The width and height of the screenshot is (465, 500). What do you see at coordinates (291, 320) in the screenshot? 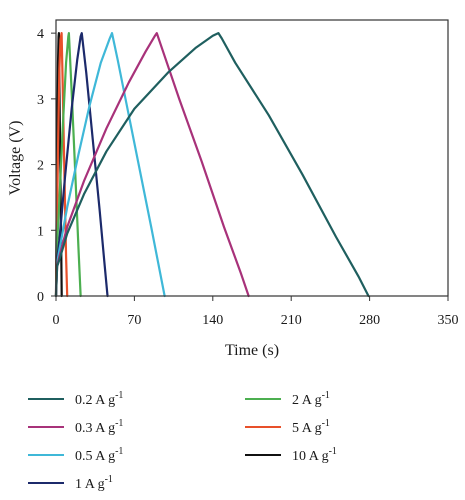
I see `x-tick-label: 210` at bounding box center [291, 320].